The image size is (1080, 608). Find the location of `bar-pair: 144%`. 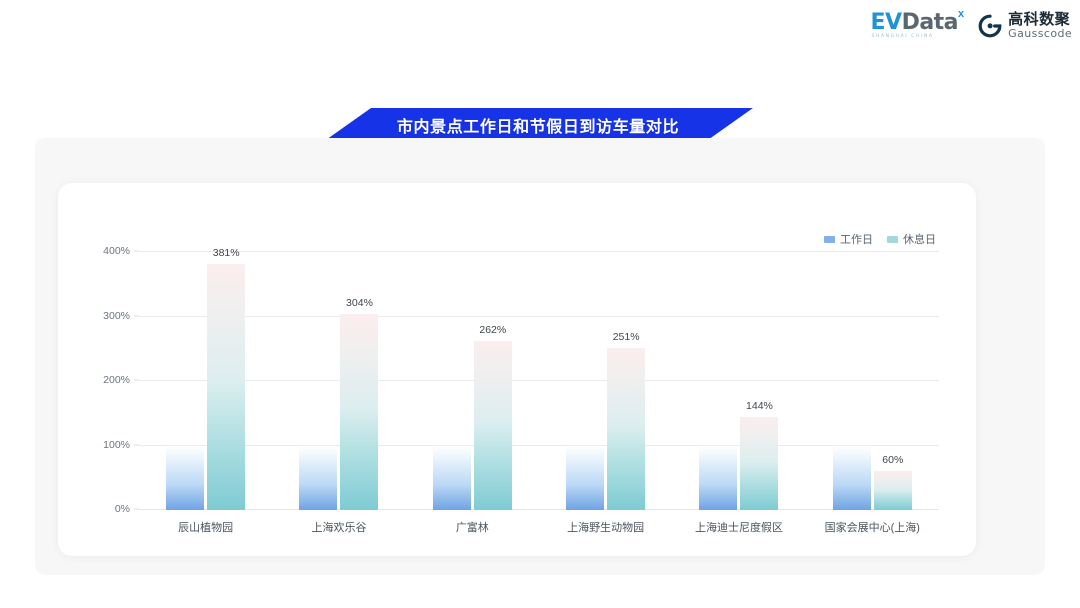

bar-pair: 144% is located at coordinates (738, 381).